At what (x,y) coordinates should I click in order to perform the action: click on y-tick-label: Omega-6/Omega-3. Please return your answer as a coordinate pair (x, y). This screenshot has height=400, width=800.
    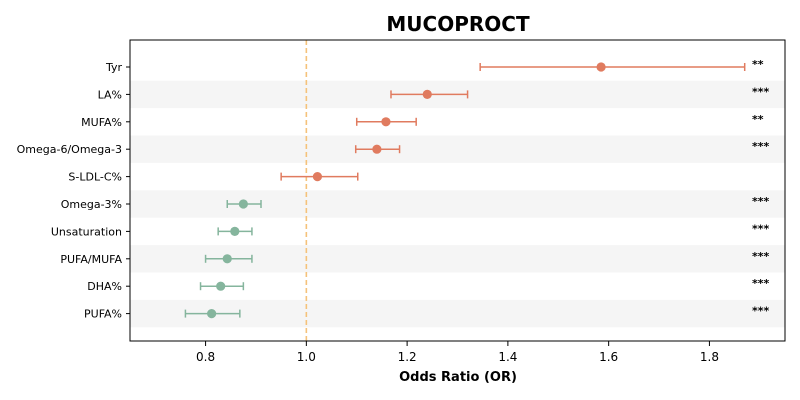
    Looking at the image, I should click on (69, 149).